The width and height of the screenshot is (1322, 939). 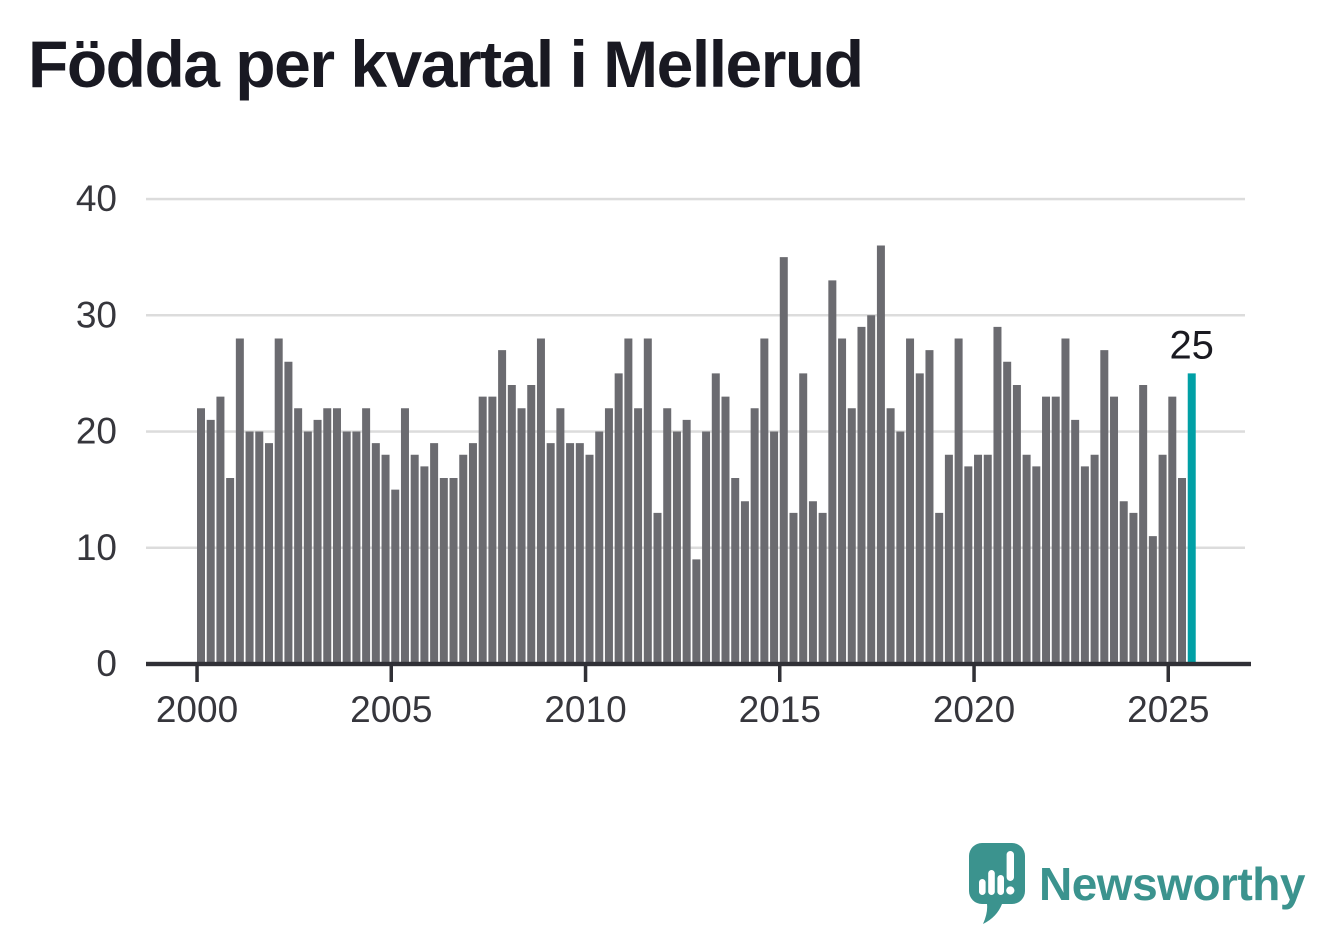 What do you see at coordinates (1010, 866) in the screenshot?
I see `logo-exclamation-bar` at bounding box center [1010, 866].